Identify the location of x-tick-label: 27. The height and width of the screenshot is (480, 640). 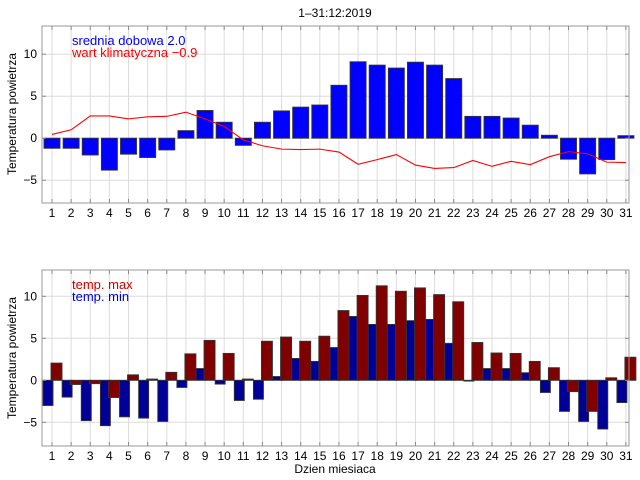
(550, 456).